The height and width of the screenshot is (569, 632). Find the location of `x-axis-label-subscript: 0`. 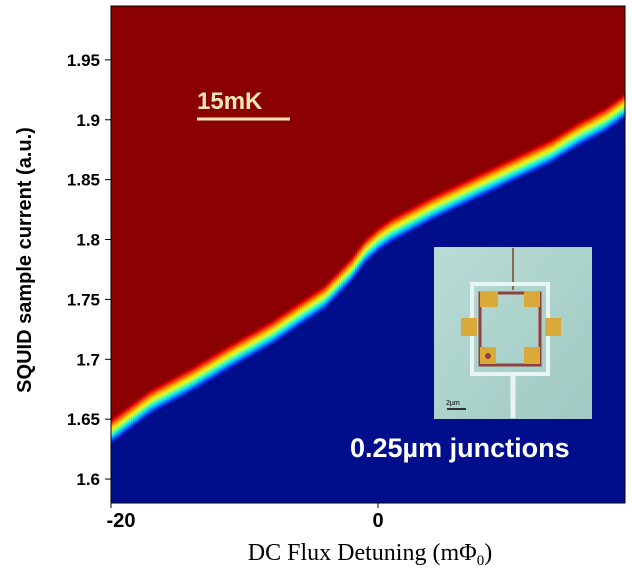

x-axis-label-subscript: 0 is located at coordinates (481, 561).